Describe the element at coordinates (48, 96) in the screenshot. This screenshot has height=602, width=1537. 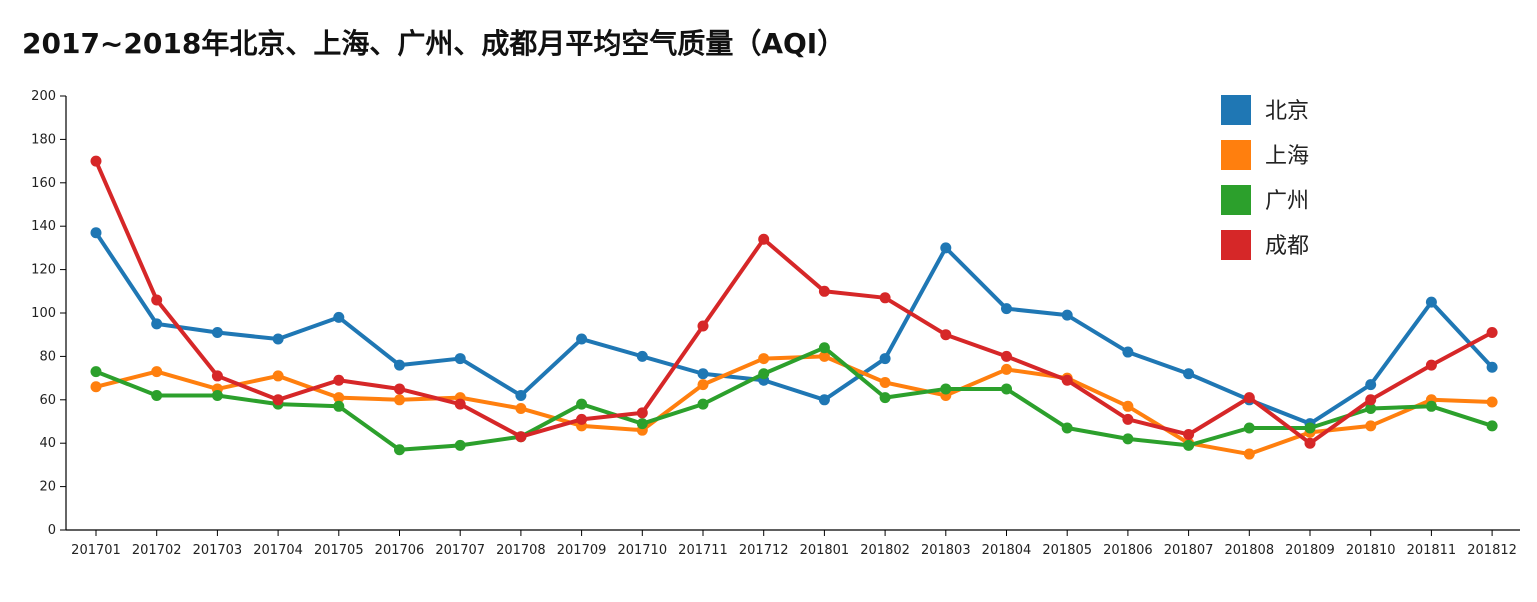
I see `y-tick: 200` at that location.